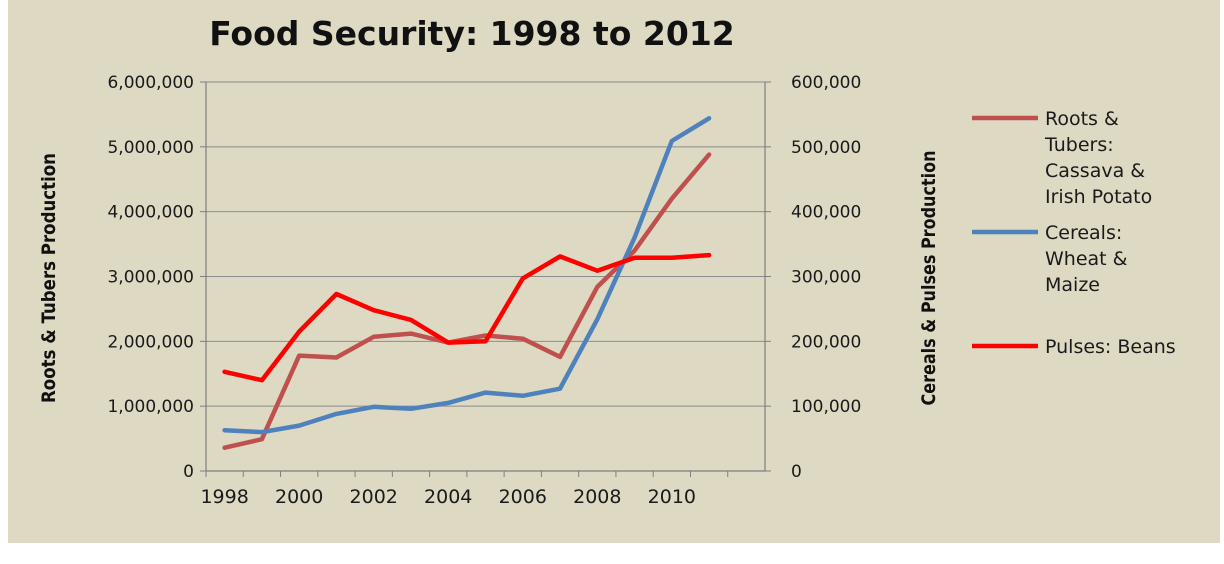 The image size is (1224, 564). Describe the element at coordinates (826, 213) in the screenshot. I see `y-tick-label-right: 400,000` at that location.